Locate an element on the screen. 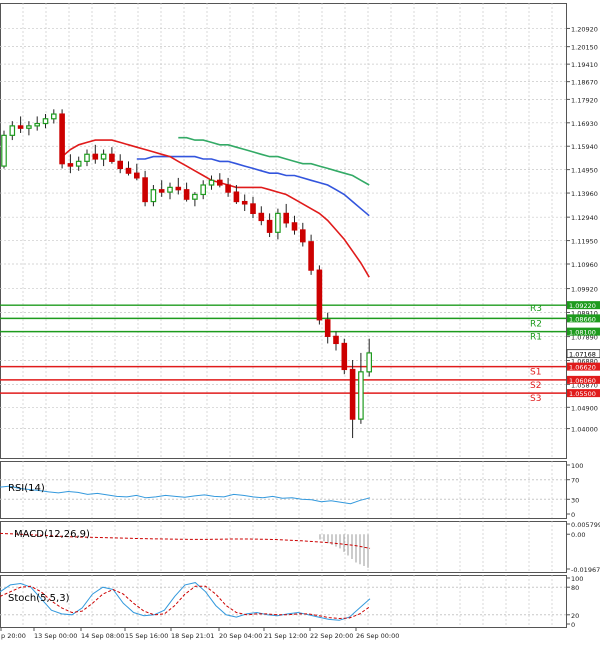  x-tick-label: 22 Sep 20:00 is located at coordinates (331, 636).